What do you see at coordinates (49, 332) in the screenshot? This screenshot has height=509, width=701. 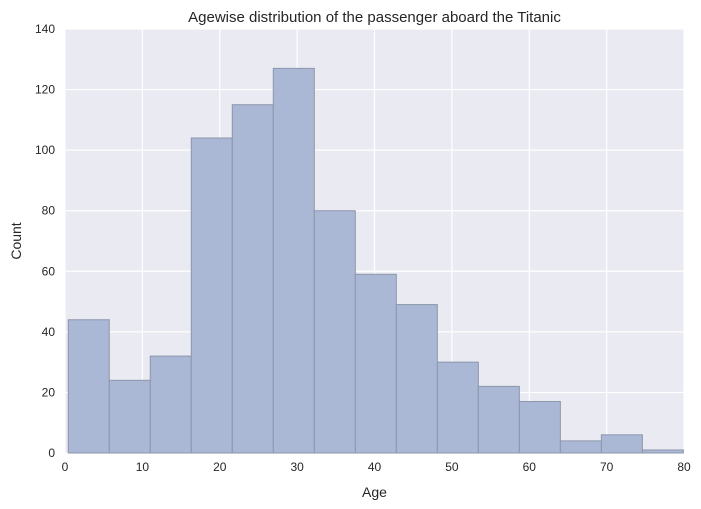 I see `y-tick-label-2: 40` at bounding box center [49, 332].